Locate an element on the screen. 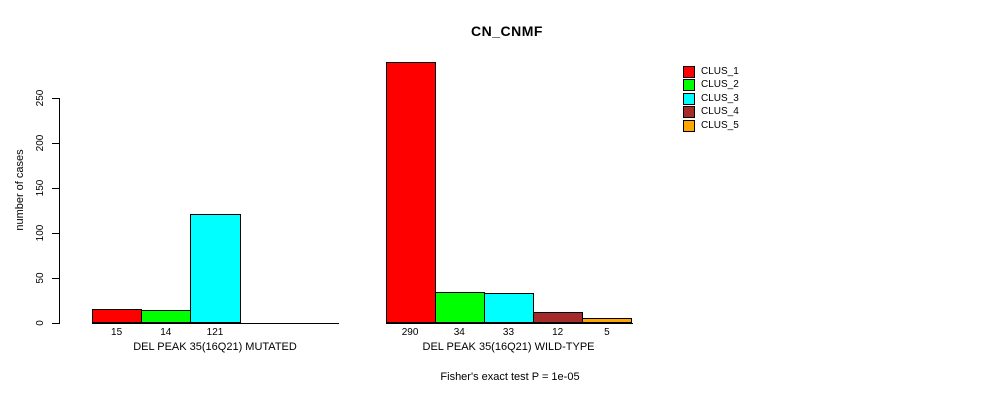  bar-value-label: 34 is located at coordinates (459, 332).